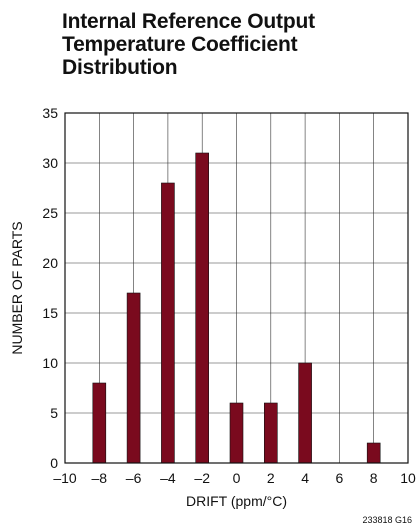 This screenshot has height=529, width=418. Describe the element at coordinates (120, 67) in the screenshot. I see `chart-title-line-3: Distribution` at that location.